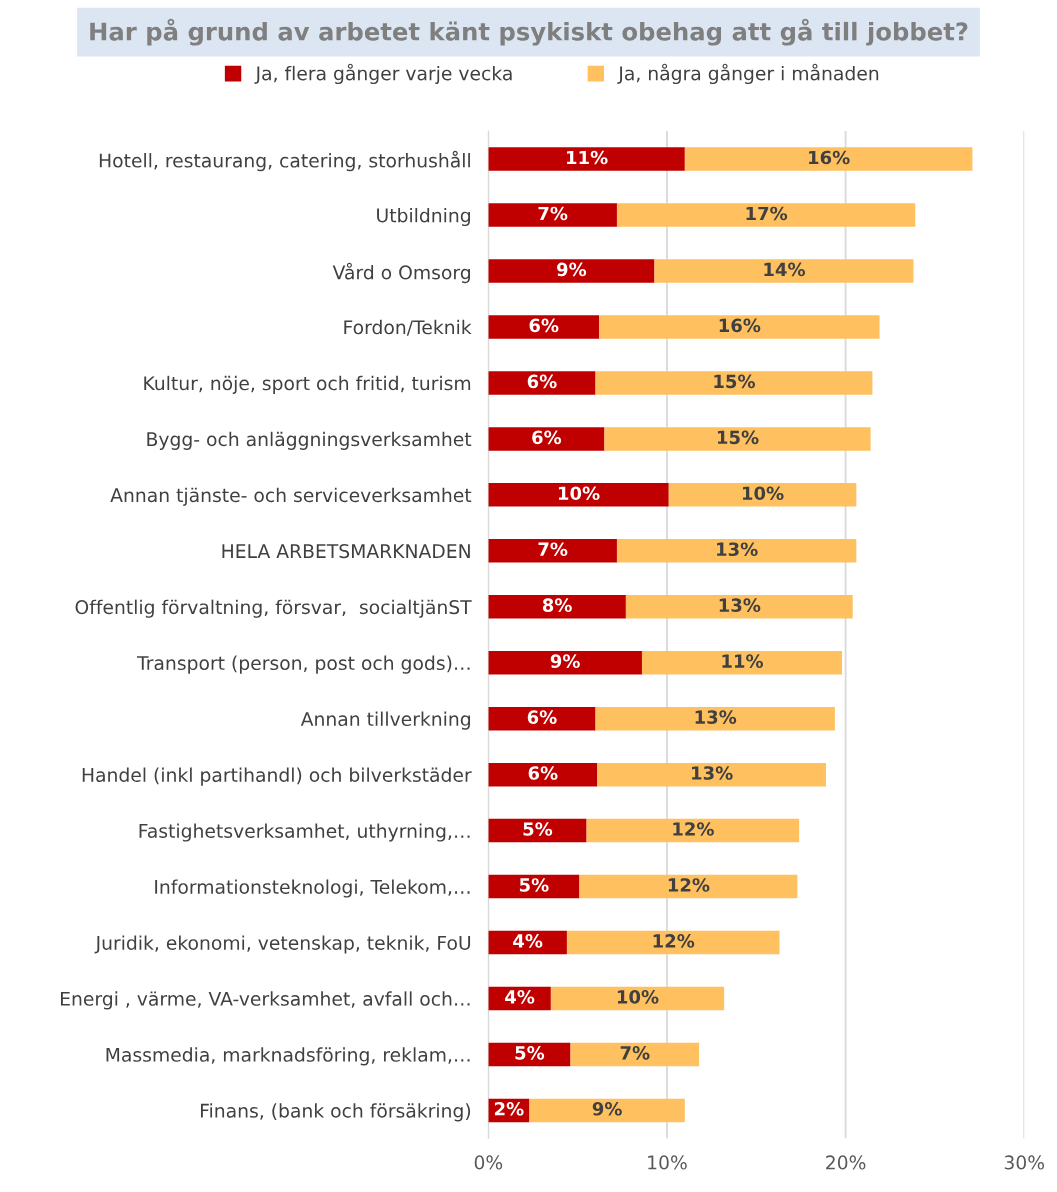 The height and width of the screenshot is (1192, 1057). What do you see at coordinates (309, 440) in the screenshot?
I see `y-tick-label: Bygg- och anläggningsverksamhet` at bounding box center [309, 440].